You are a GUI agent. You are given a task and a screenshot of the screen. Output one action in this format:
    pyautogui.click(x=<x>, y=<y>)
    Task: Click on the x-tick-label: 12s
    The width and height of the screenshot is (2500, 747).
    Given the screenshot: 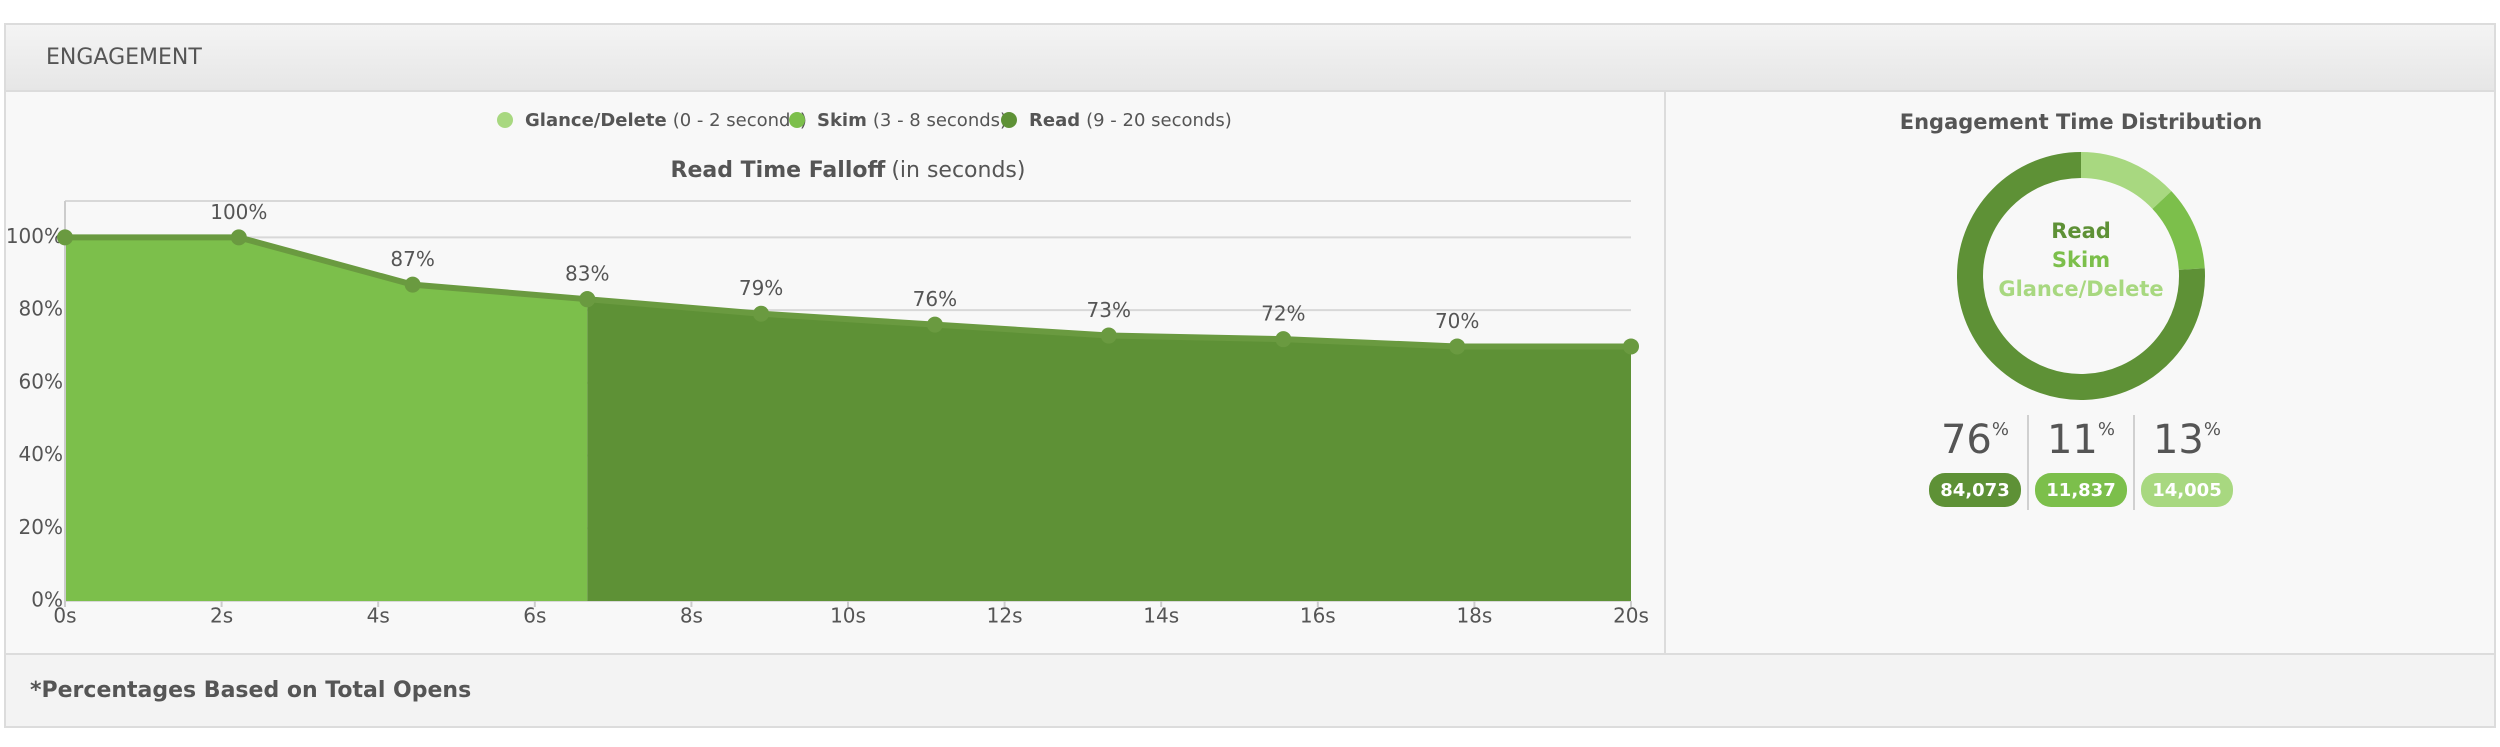 What is the action you would take?
    pyautogui.click(x=1005, y=616)
    